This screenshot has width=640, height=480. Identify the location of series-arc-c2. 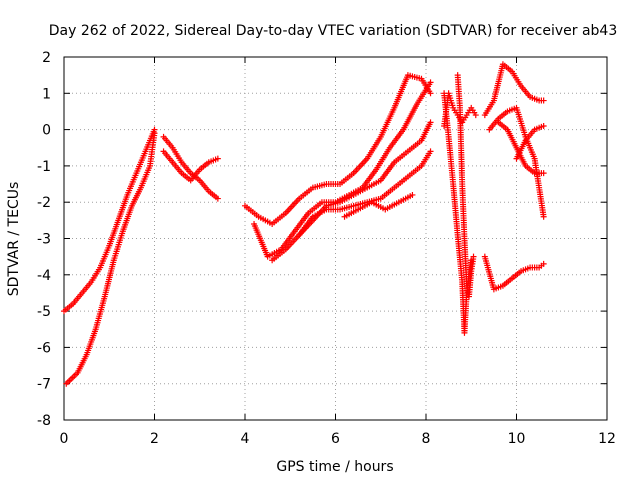
(342, 169).